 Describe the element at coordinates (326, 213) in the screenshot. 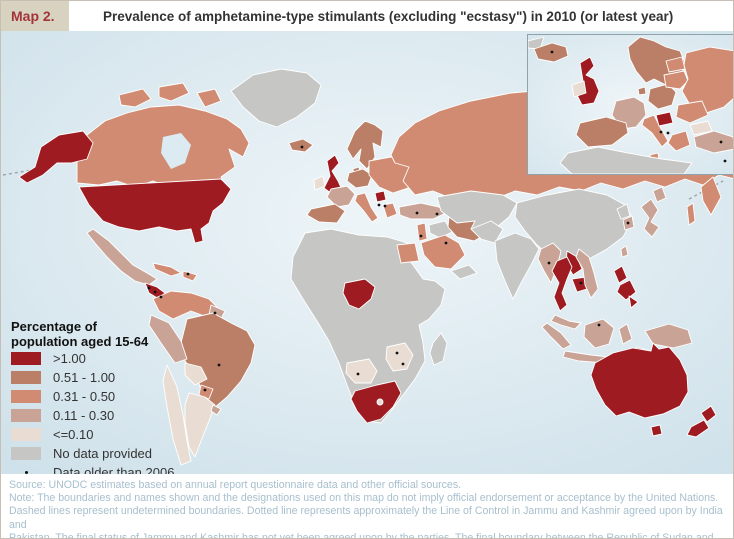

I see `region-spain-portugal` at that location.